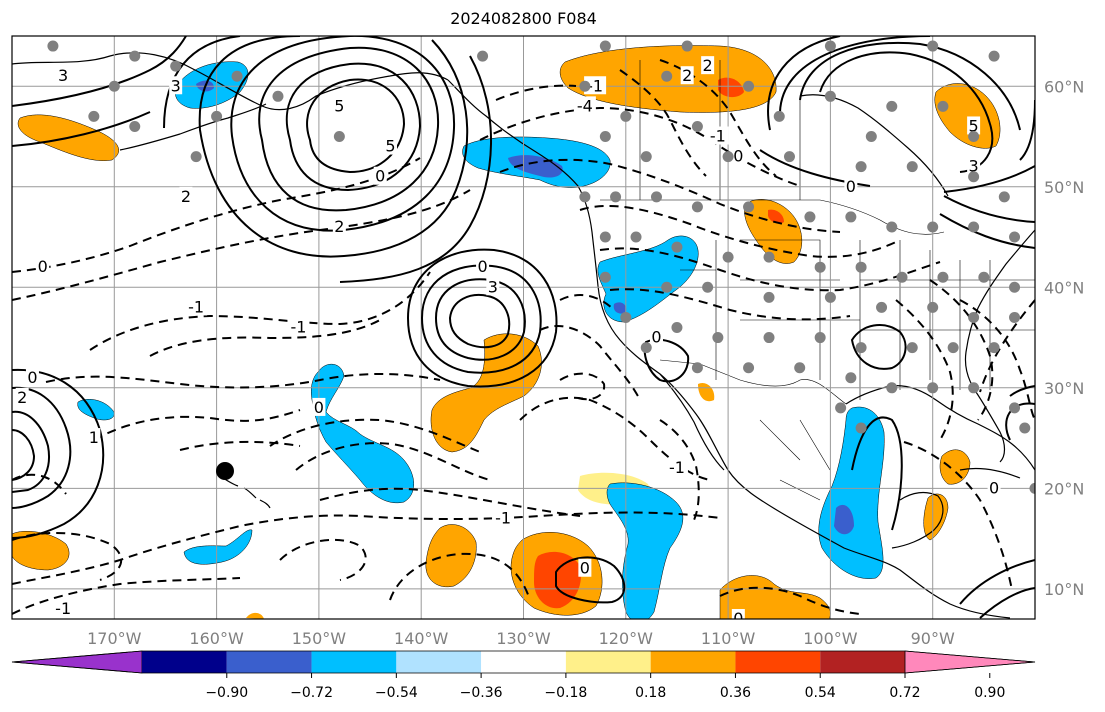  What do you see at coordinates (114, 638) in the screenshot?
I see `lon-tick-label: 170°W` at bounding box center [114, 638].